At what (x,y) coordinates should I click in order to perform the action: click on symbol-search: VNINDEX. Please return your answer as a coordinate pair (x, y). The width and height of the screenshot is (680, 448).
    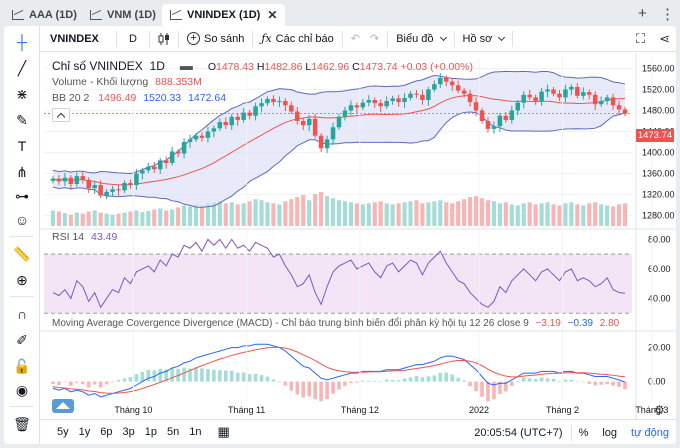
    Looking at the image, I should click on (74, 38).